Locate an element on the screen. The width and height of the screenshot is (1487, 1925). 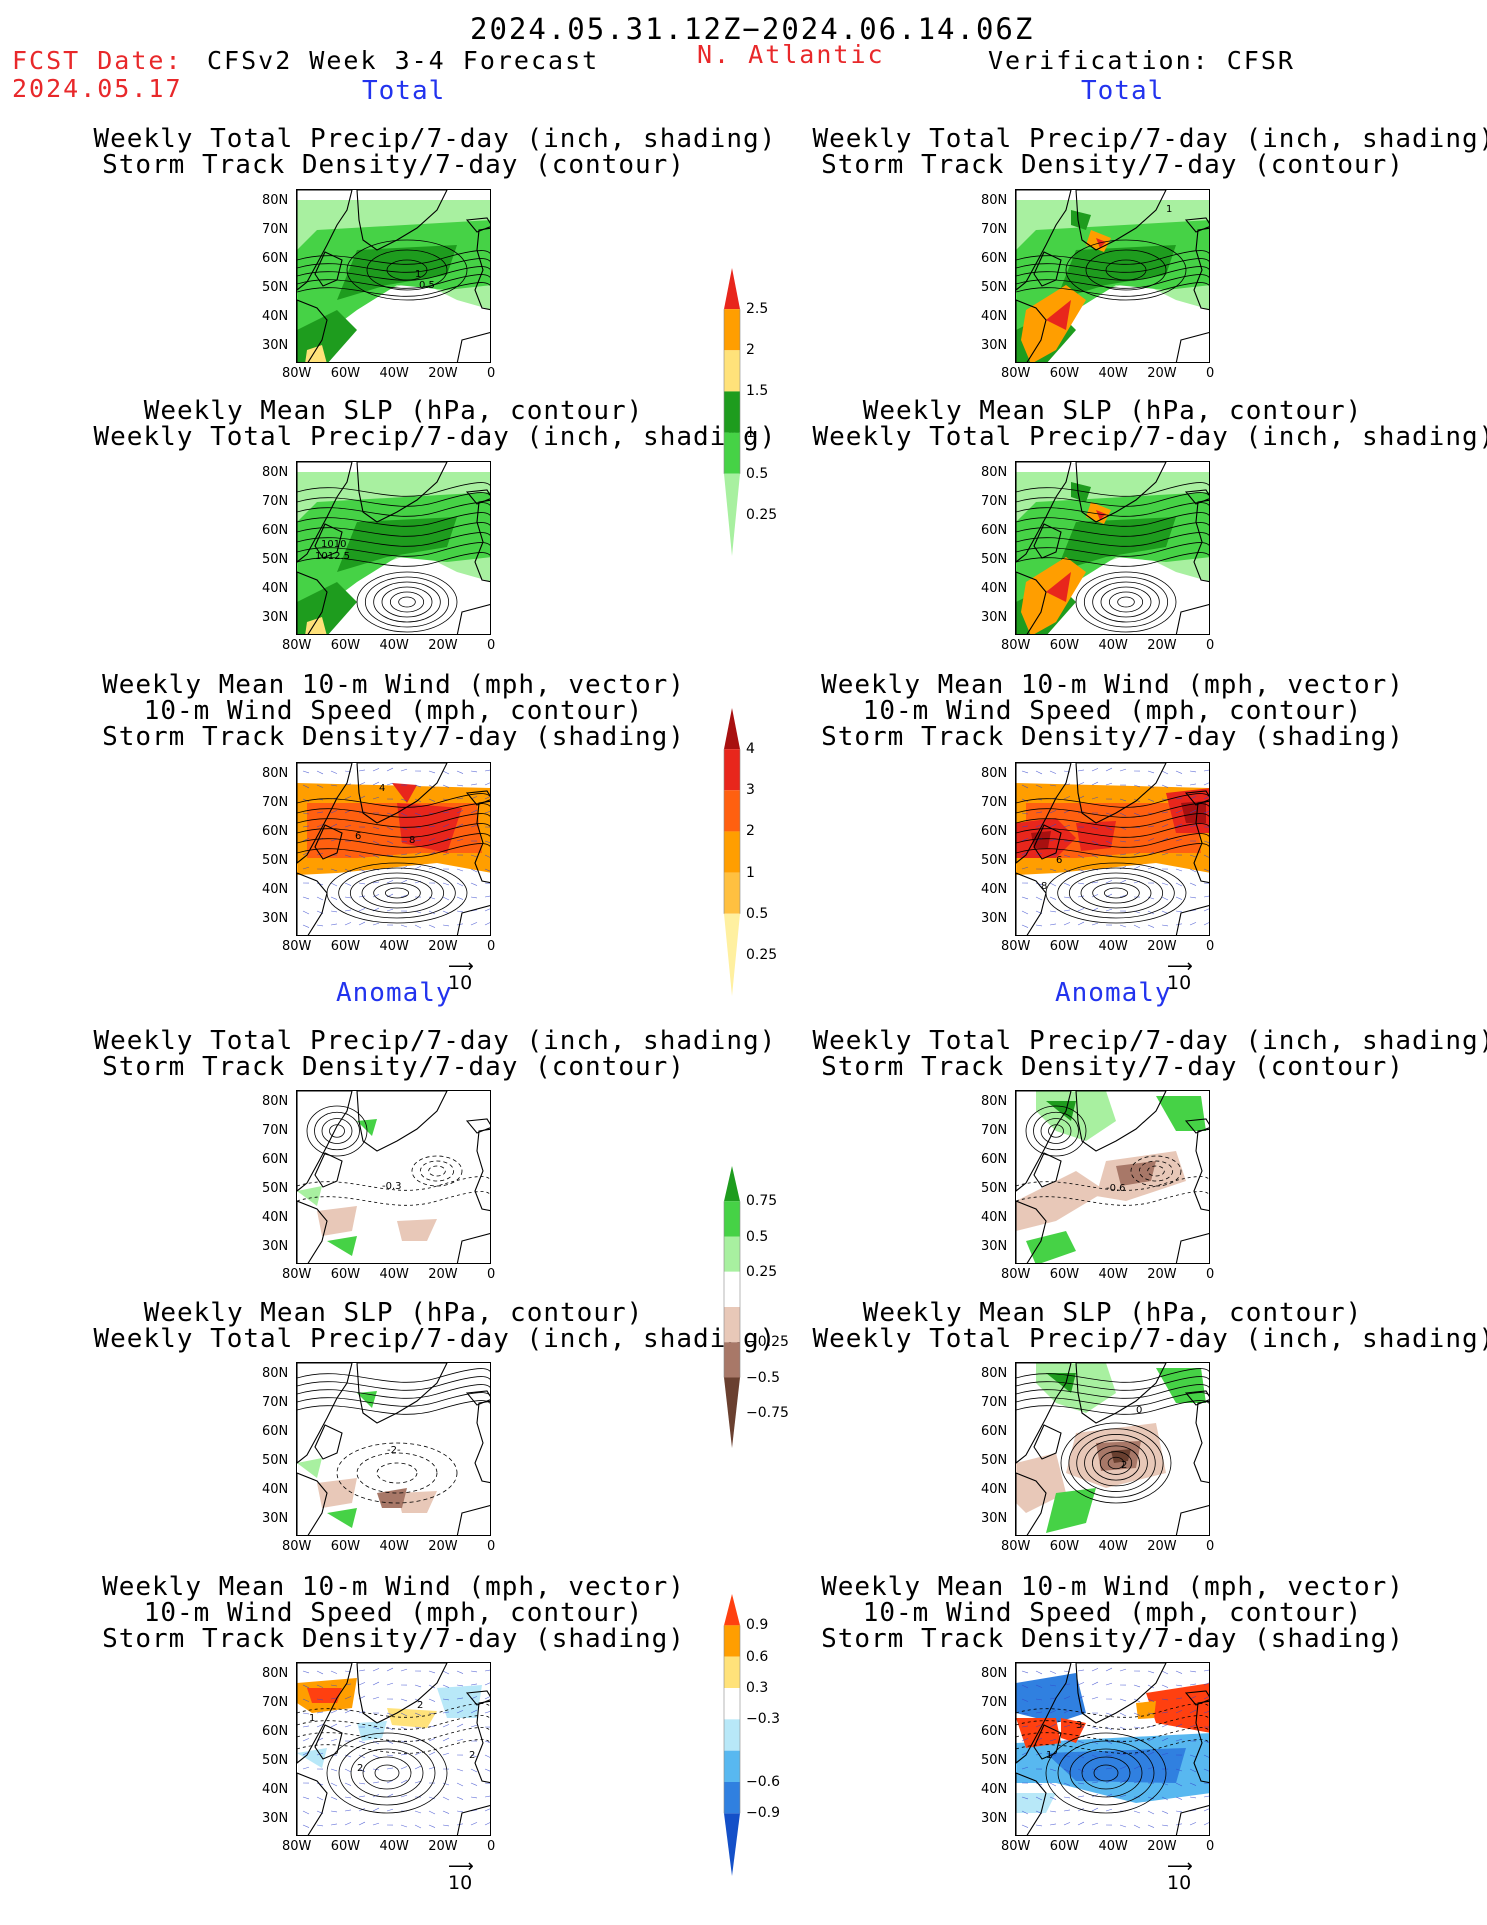
colorbar-label: 2.5 is located at coordinates (757, 309).